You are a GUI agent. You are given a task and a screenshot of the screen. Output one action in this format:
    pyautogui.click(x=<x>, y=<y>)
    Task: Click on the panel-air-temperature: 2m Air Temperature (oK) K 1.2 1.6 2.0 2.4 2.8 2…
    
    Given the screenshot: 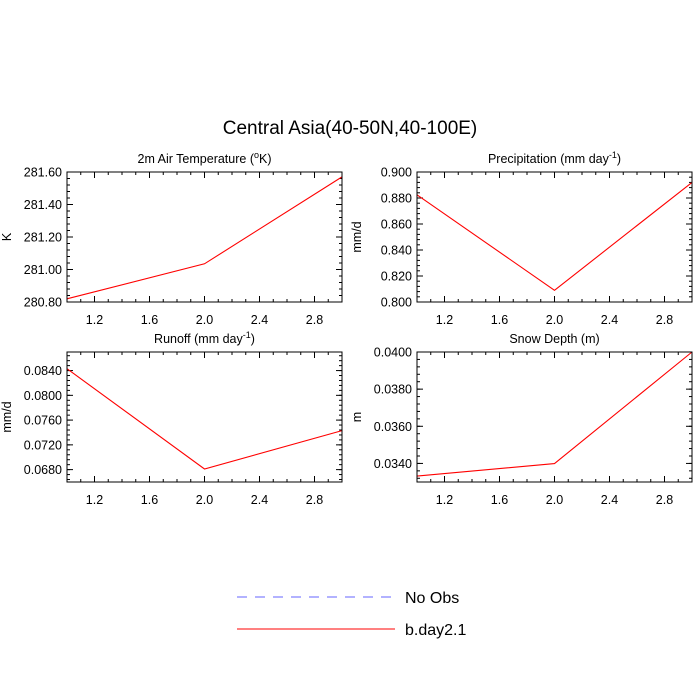 What is the action you would take?
    pyautogui.click(x=171, y=238)
    